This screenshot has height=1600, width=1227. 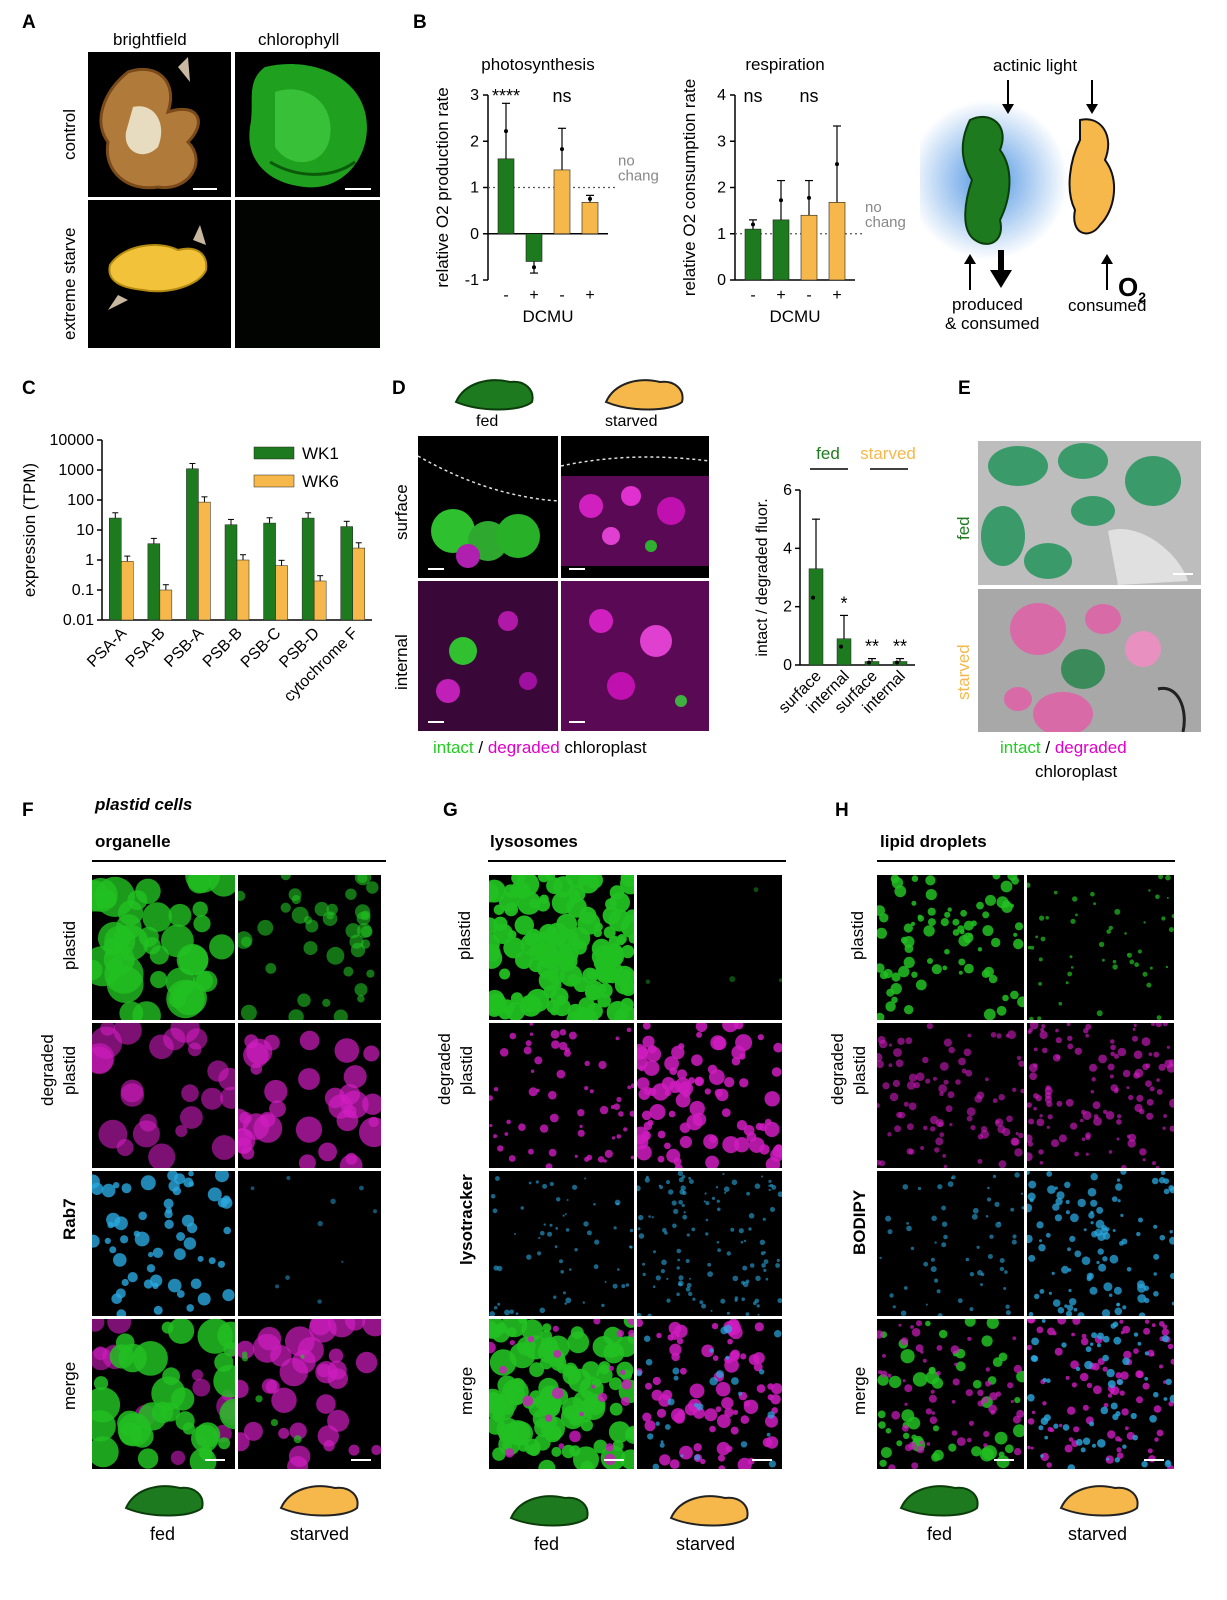 What do you see at coordinates (164, 1501) in the screenshot?
I see `f-fed-slug-icon` at bounding box center [164, 1501].